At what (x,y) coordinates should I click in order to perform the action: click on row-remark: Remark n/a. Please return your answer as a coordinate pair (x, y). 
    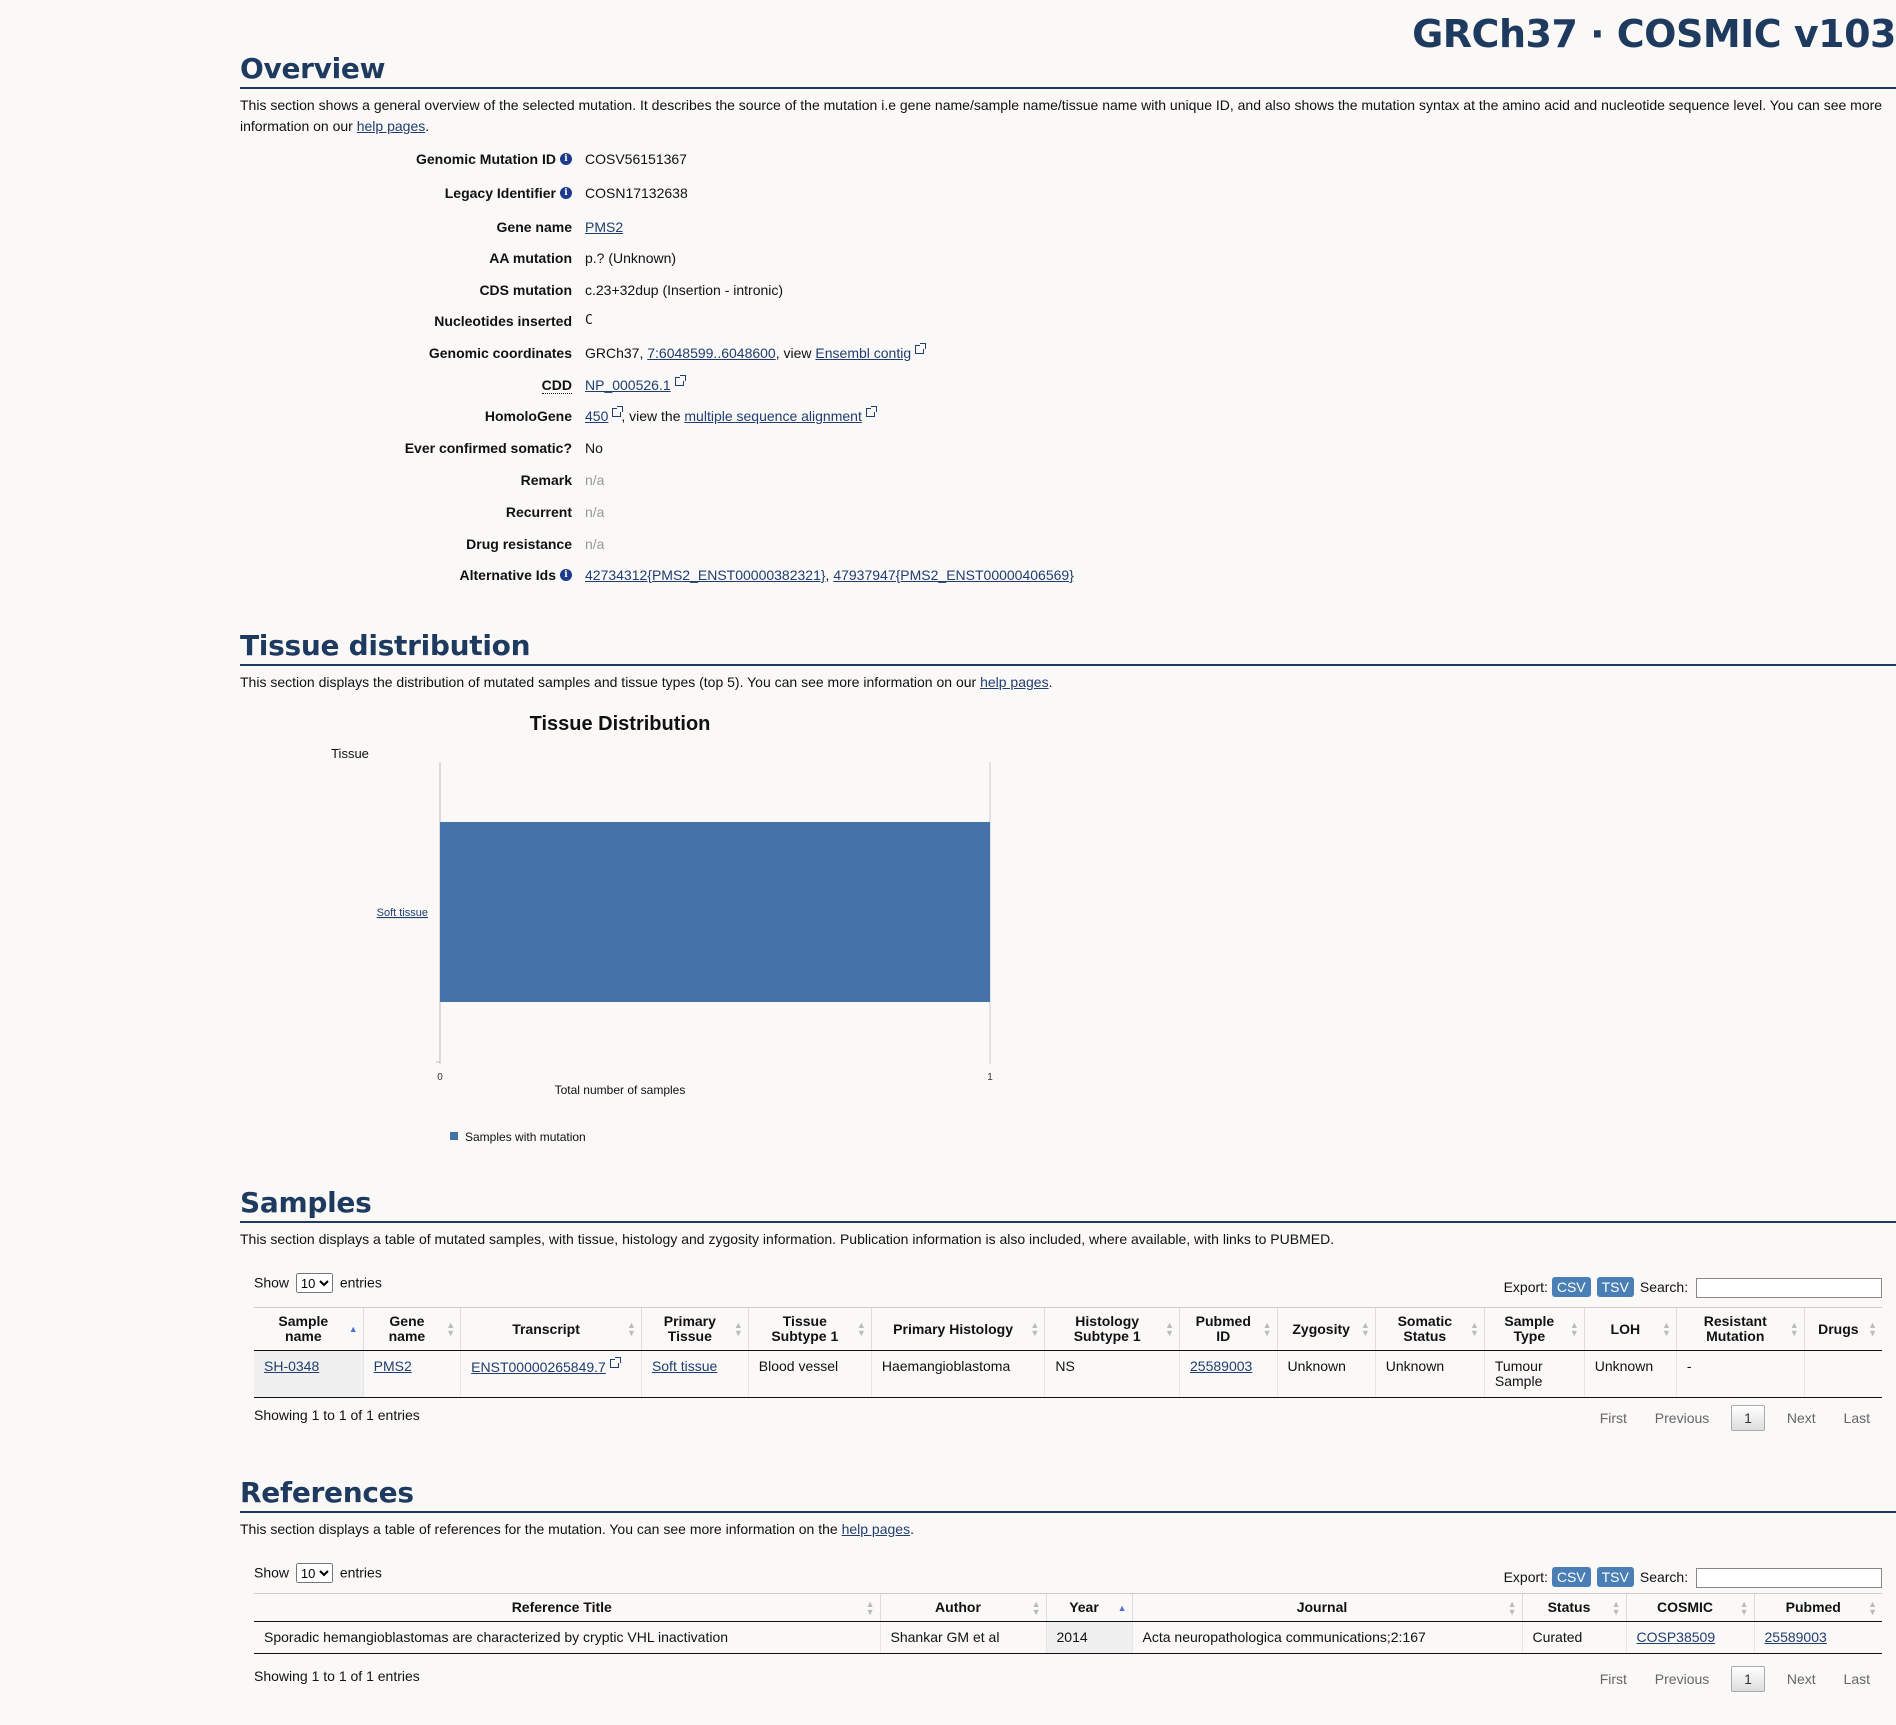
    Looking at the image, I should click on (840, 484).